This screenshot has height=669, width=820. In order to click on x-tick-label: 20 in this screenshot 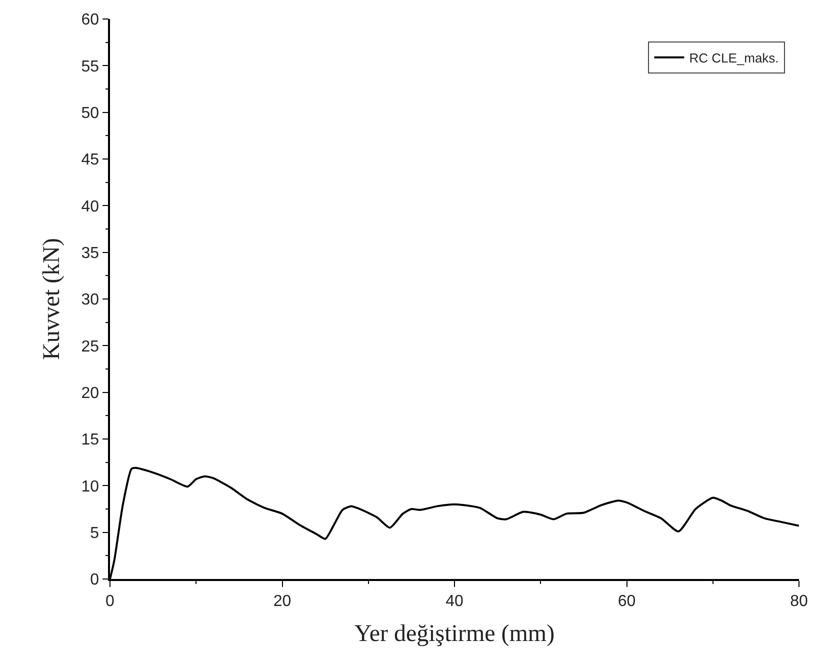, I will do `click(282, 601)`.